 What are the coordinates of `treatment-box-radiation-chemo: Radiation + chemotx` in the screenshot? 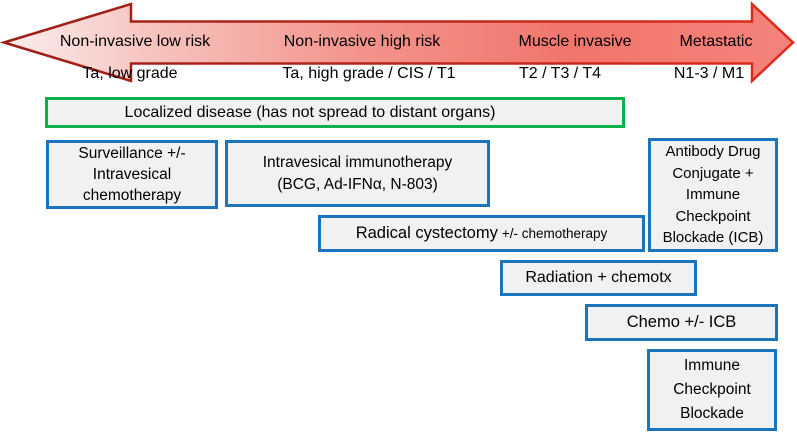 It's located at (598, 278).